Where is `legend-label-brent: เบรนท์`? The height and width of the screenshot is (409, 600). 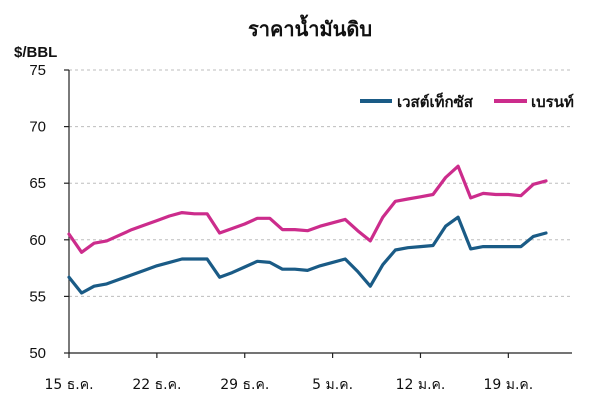 legend-label-brent: เบรนท์ is located at coordinates (552, 102).